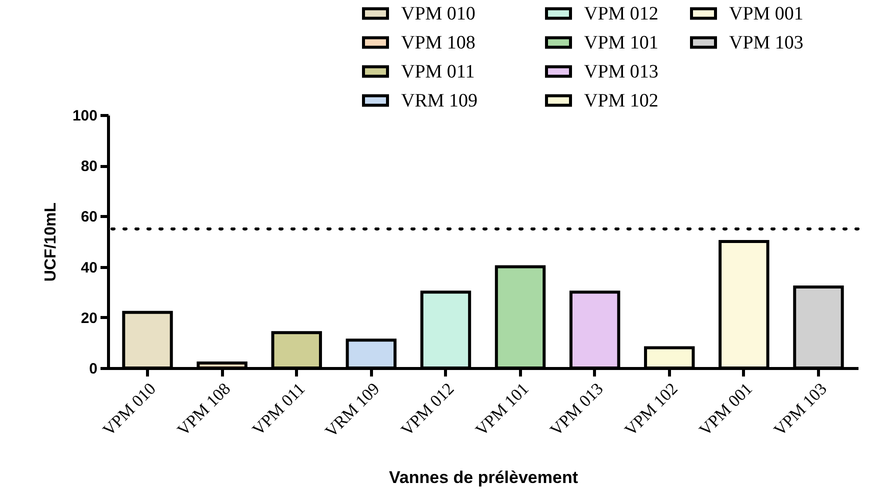  I want to click on y-tick-label: 0, so click(93, 369).